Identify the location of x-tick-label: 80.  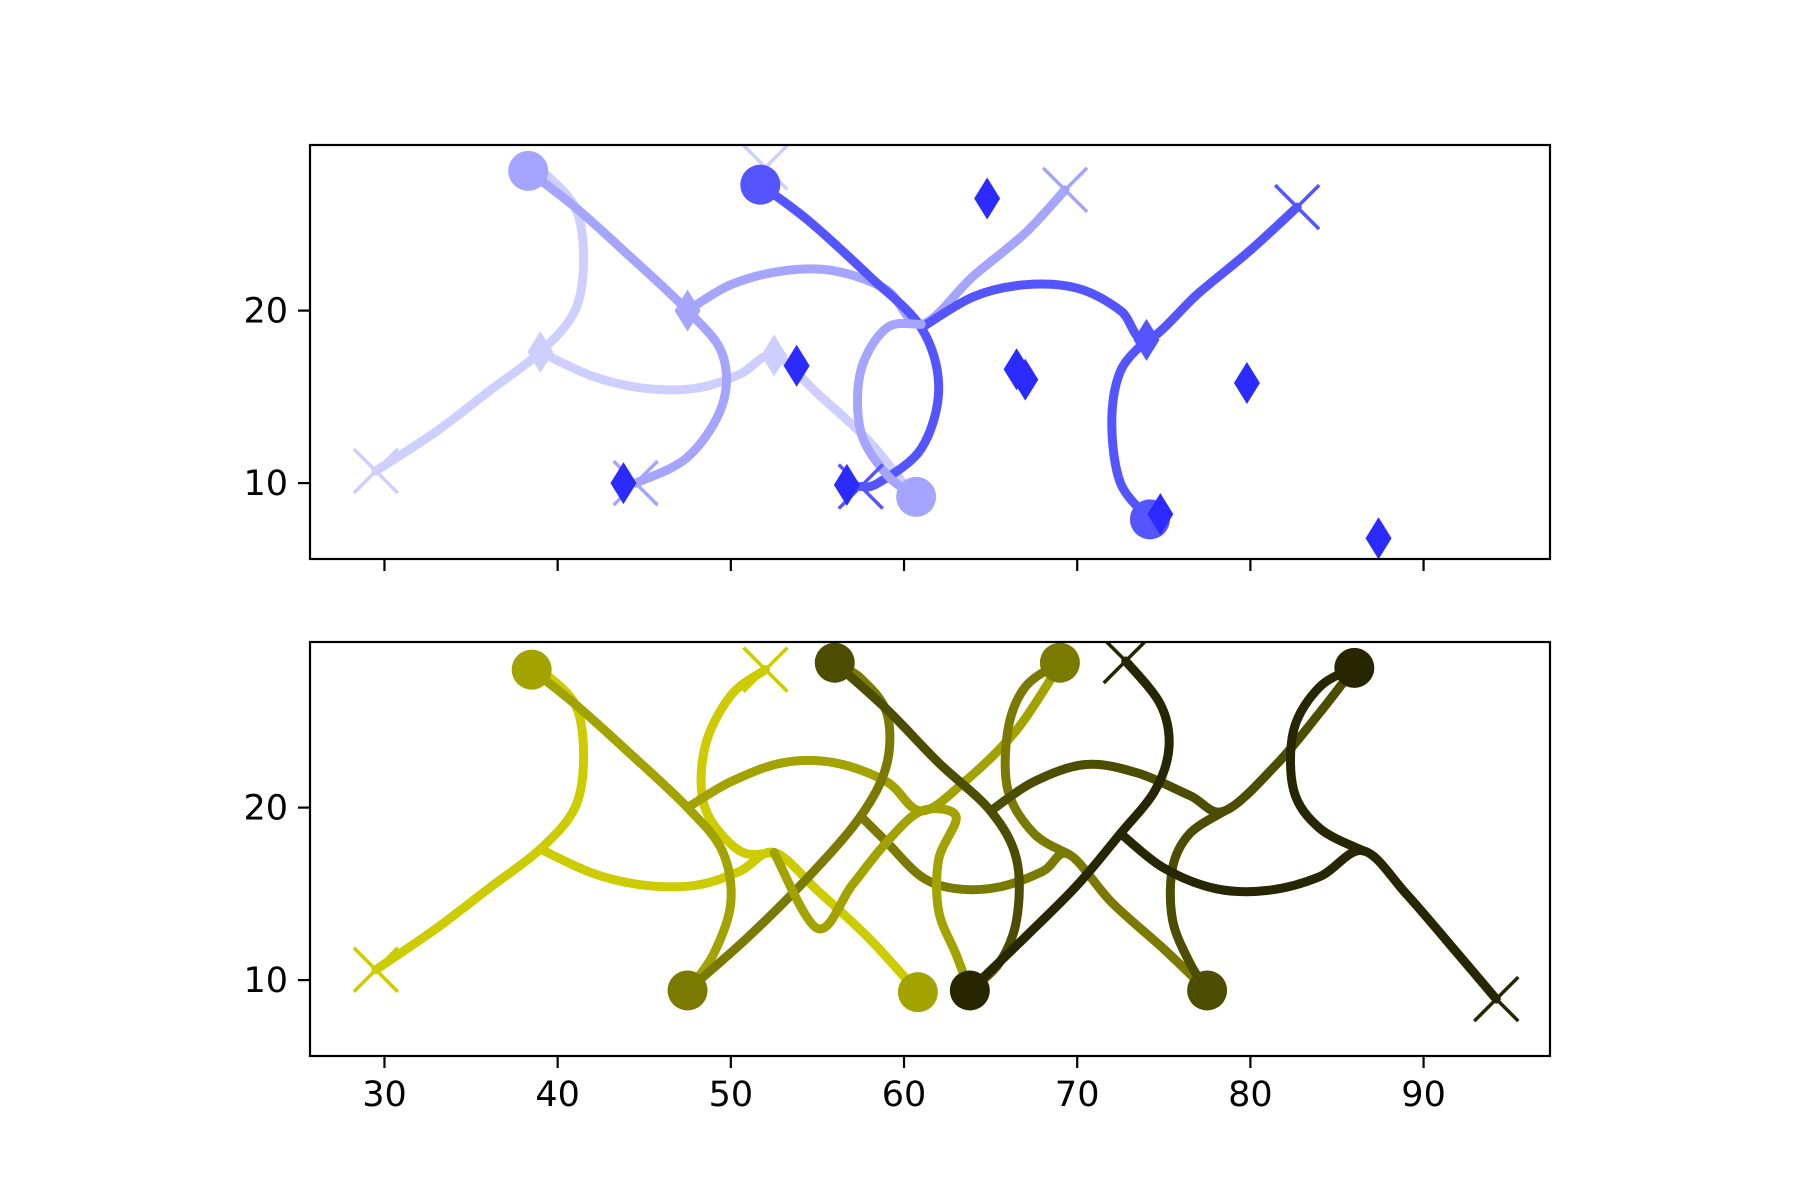
(1250, 1095).